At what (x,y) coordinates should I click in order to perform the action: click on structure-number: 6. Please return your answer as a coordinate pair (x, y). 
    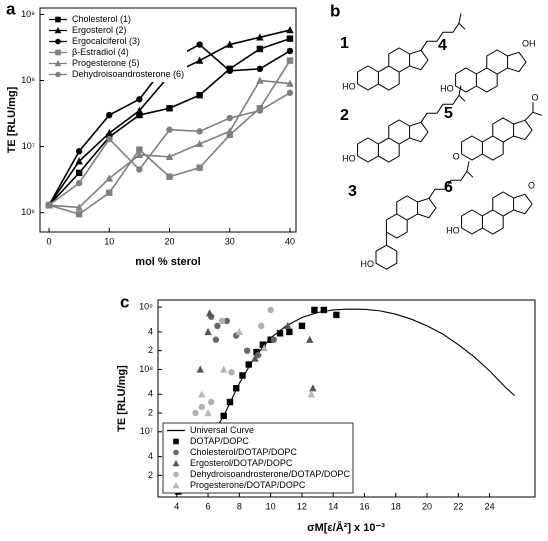
    Looking at the image, I should click on (448, 187).